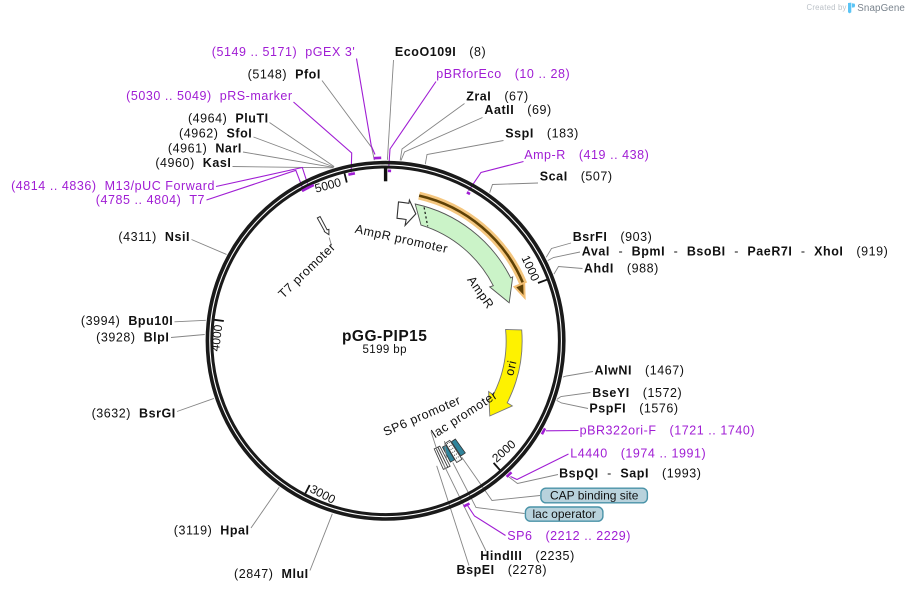 The height and width of the screenshot is (591, 905). Describe the element at coordinates (503, 74) in the screenshot. I see `svg-text:pBRforEco(10 .. 28): pBRforEco (10 .. 28)` at that location.